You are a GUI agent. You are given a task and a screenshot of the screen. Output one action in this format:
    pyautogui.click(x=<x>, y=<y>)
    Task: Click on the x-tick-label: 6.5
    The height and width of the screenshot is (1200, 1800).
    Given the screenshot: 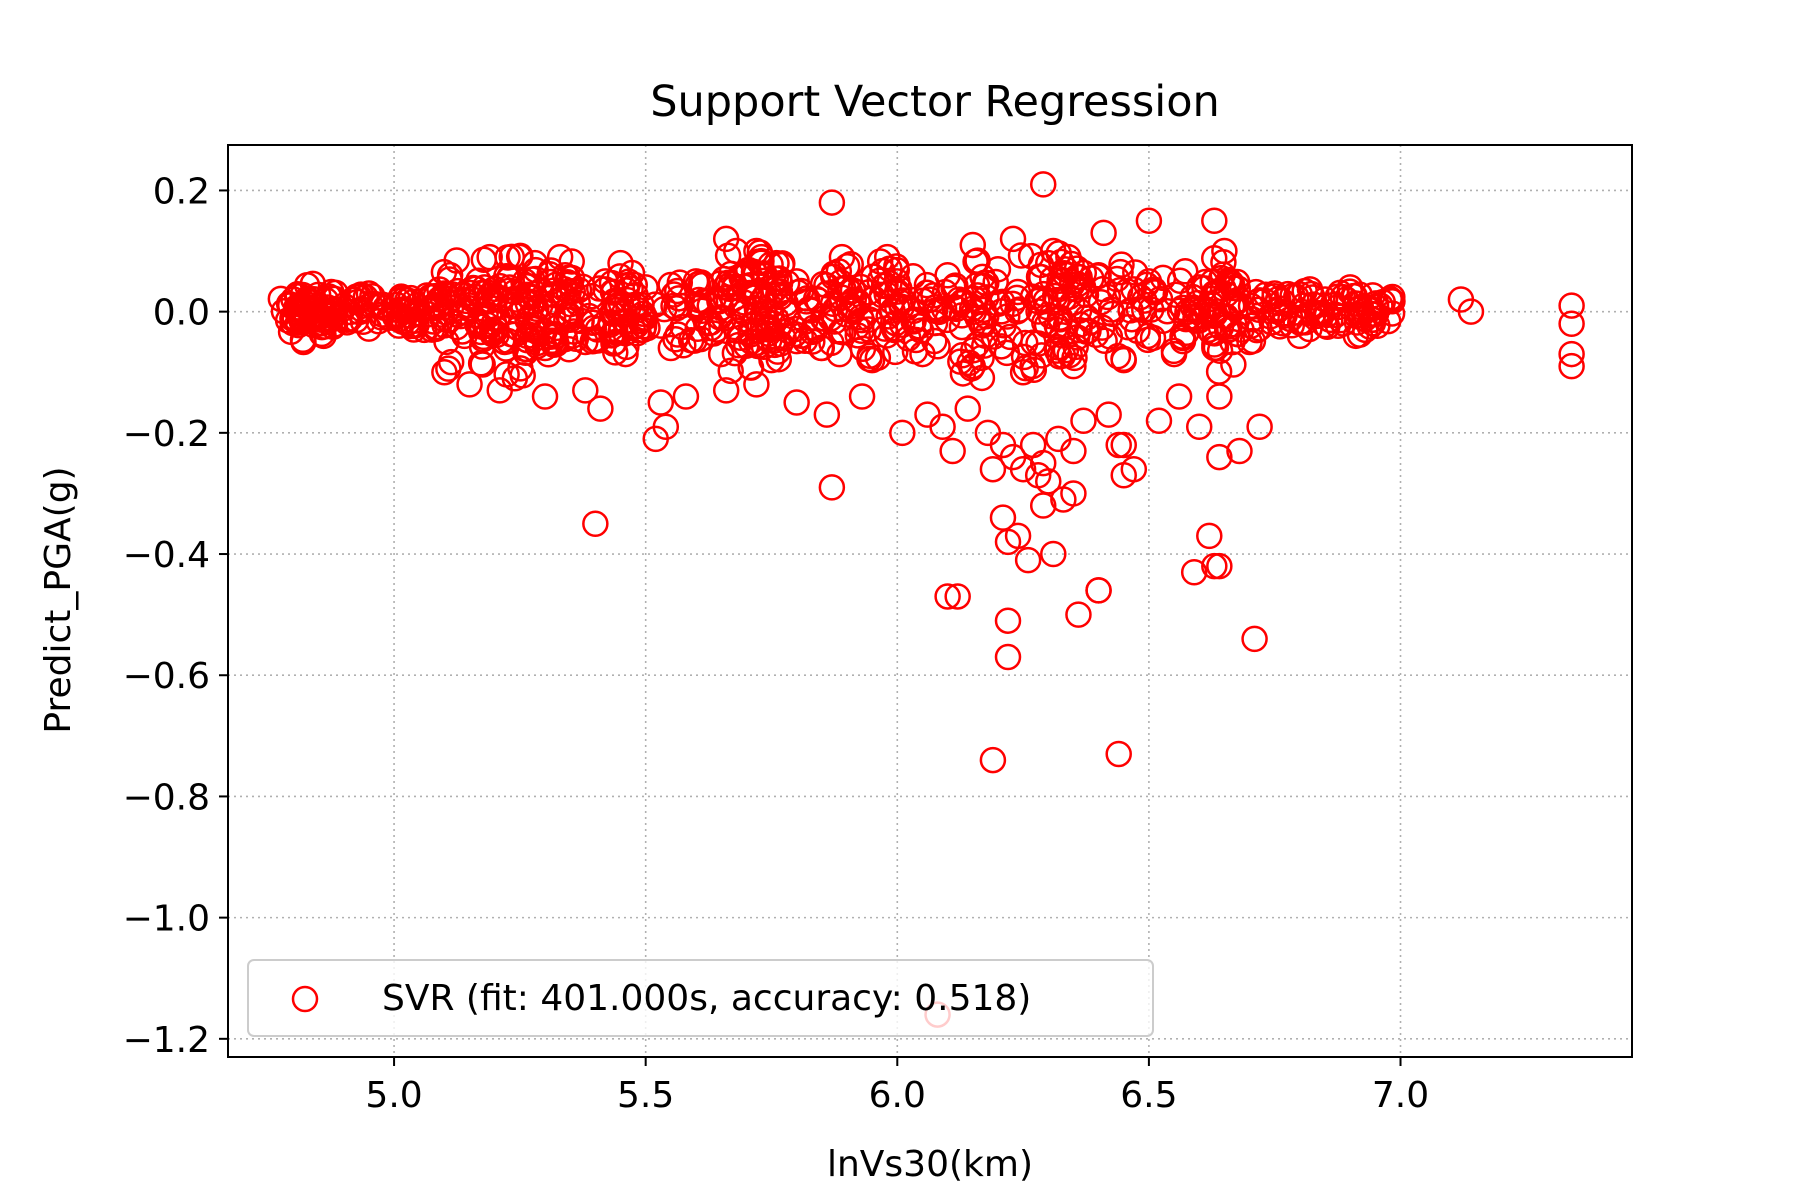 What is the action you would take?
    pyautogui.click(x=1148, y=1095)
    